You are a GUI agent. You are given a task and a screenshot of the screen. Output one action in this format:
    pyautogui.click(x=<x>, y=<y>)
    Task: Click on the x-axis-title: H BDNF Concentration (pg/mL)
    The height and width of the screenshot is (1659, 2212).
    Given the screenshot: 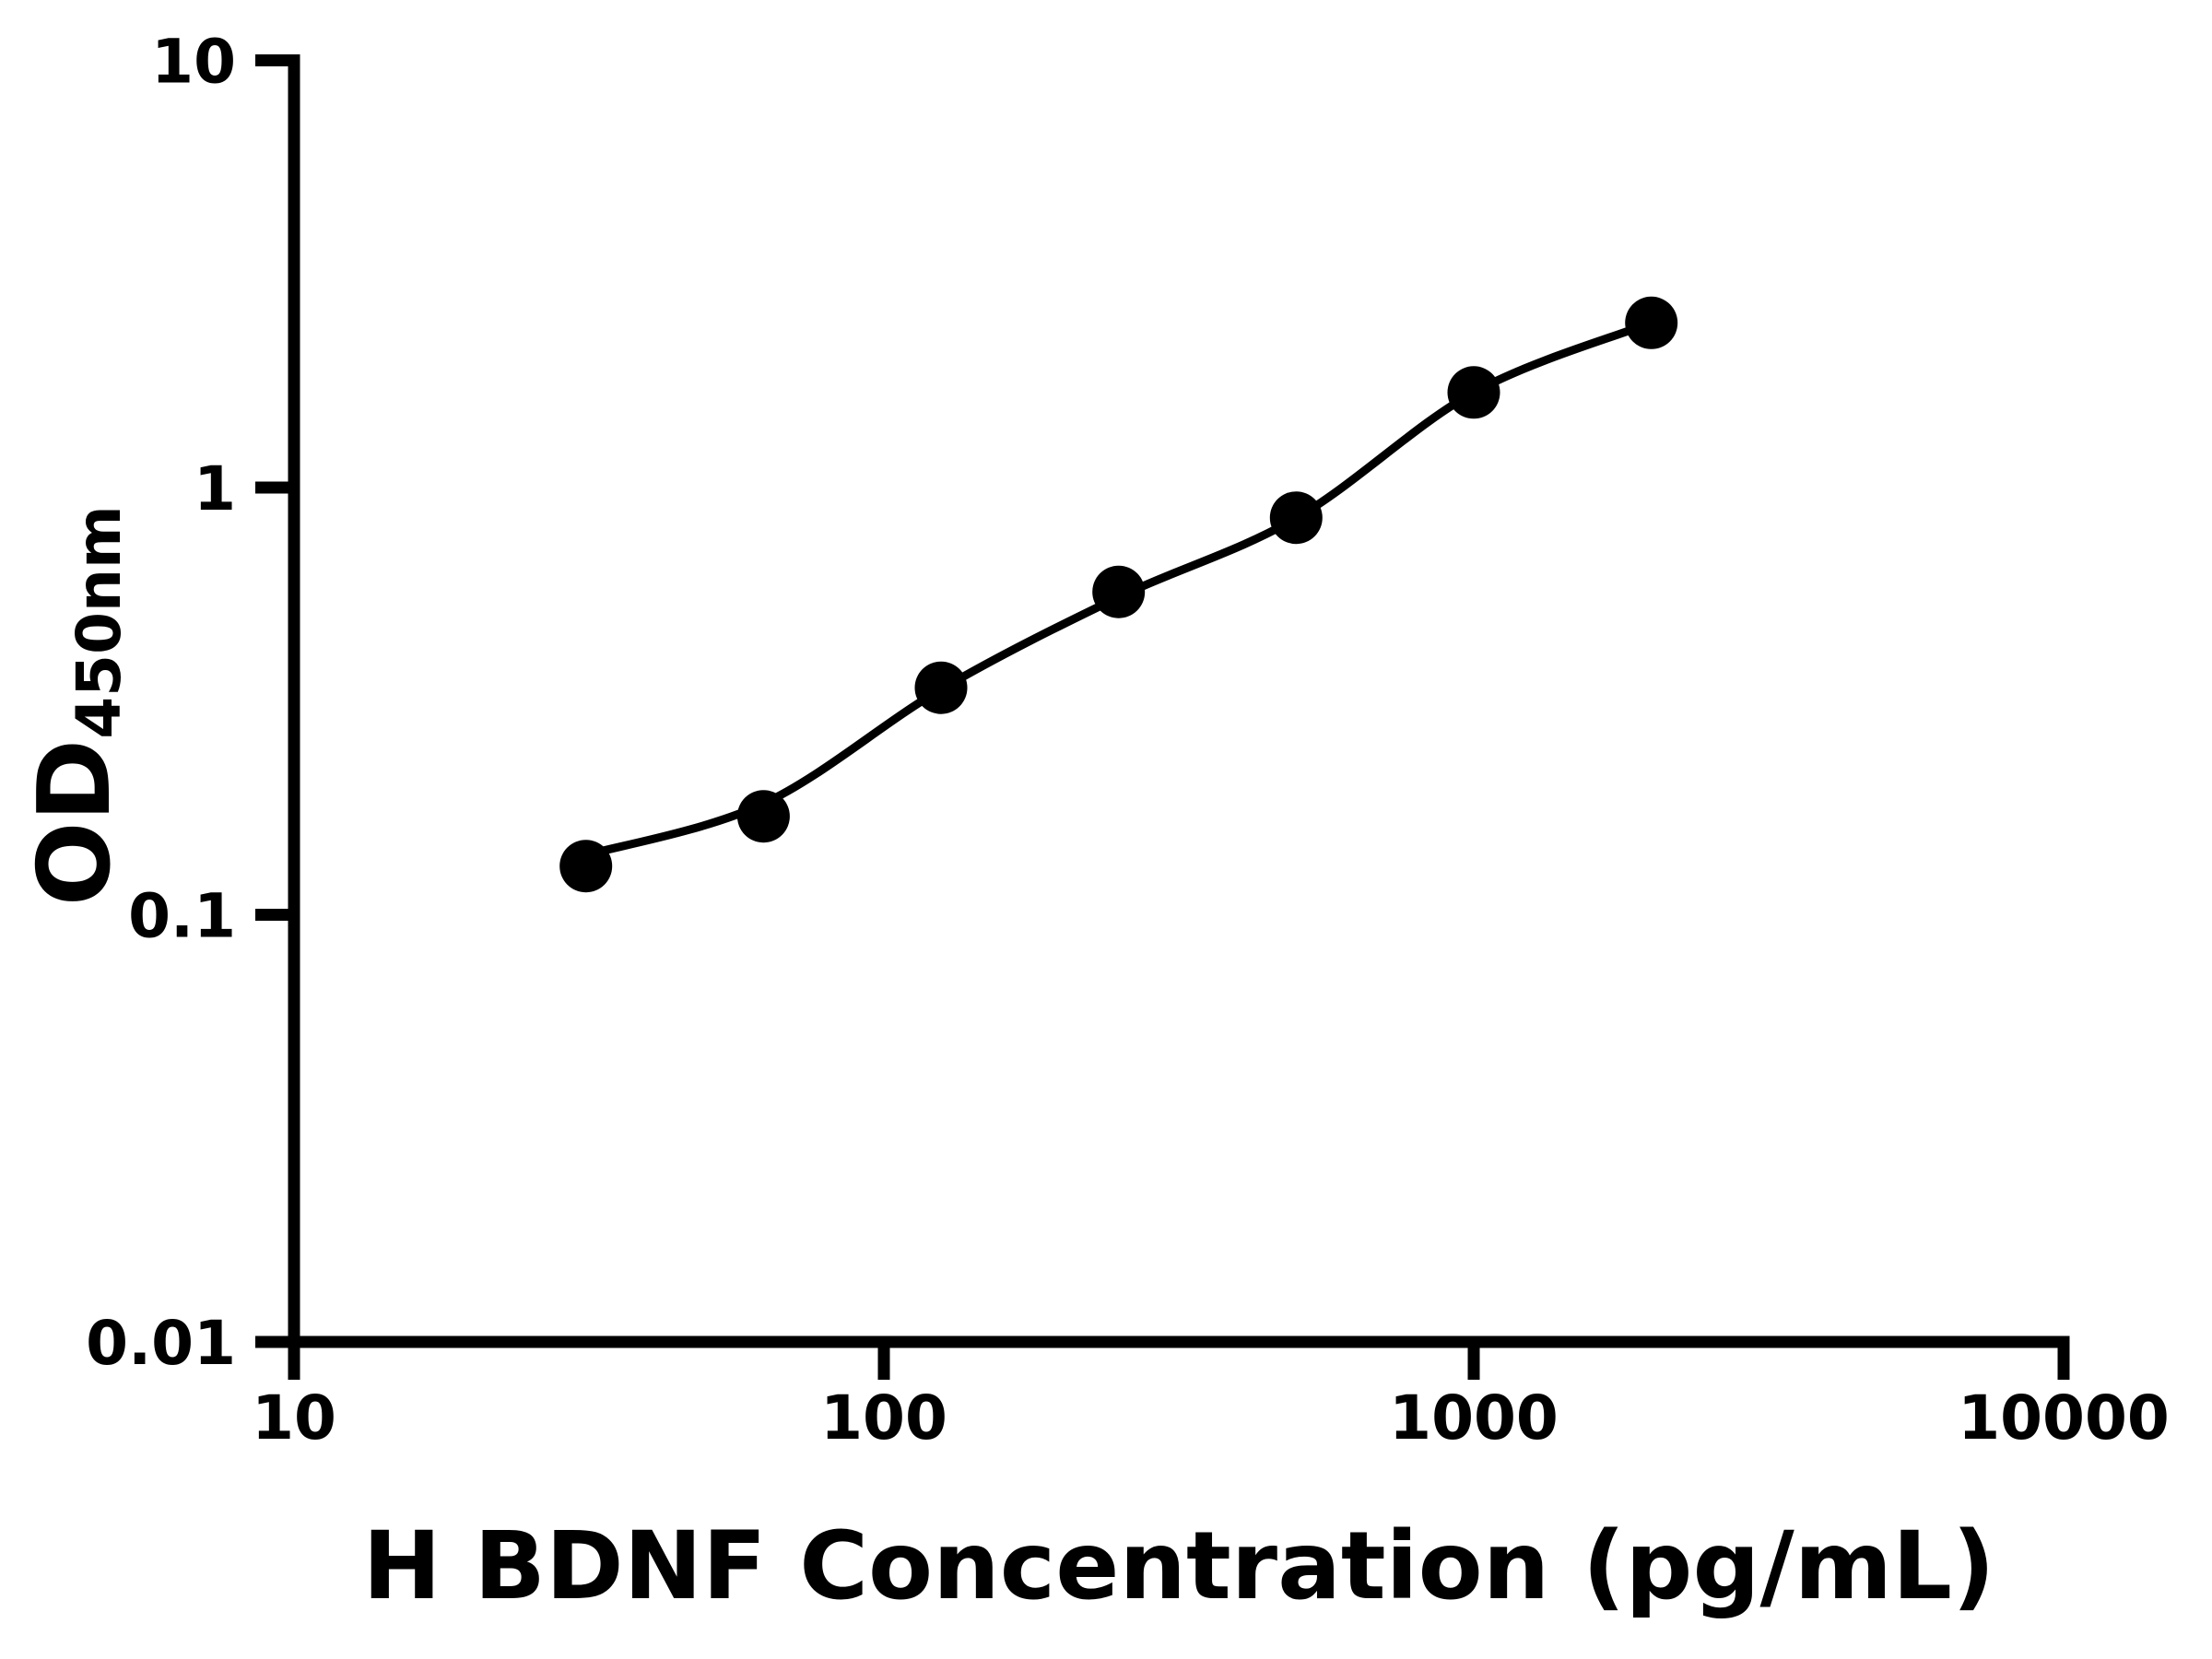 What is the action you would take?
    pyautogui.click(x=1178, y=1566)
    